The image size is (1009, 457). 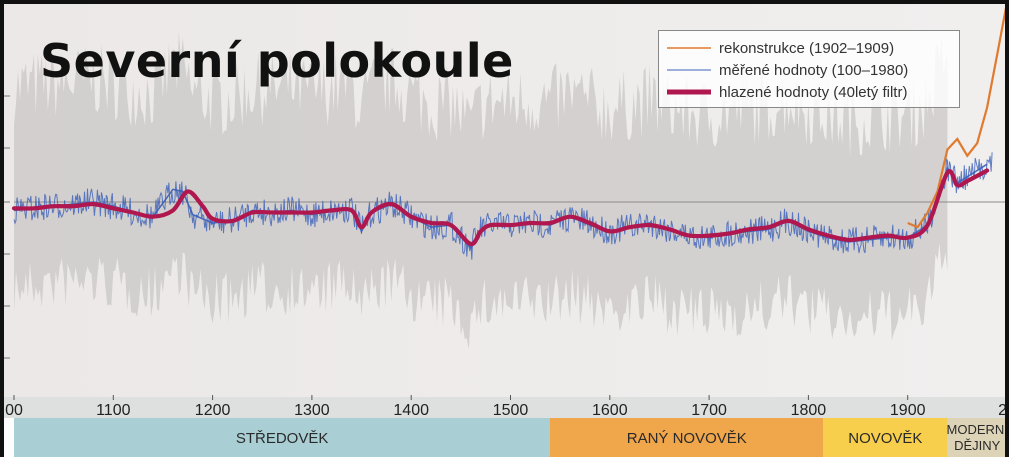 What do you see at coordinates (213, 410) in the screenshot?
I see `x-tick-label: 1200` at bounding box center [213, 410].